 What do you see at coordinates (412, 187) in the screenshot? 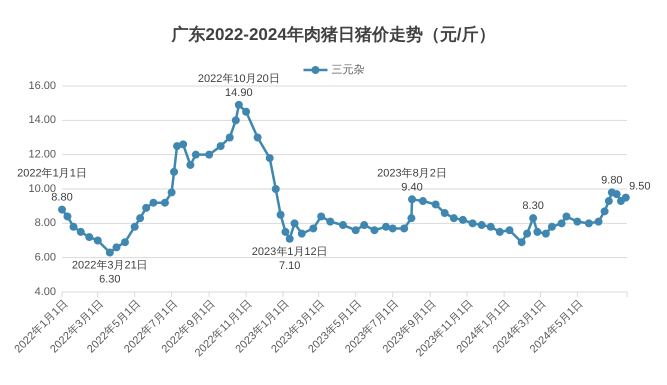
I see `data-label: 9.40` at bounding box center [412, 187].